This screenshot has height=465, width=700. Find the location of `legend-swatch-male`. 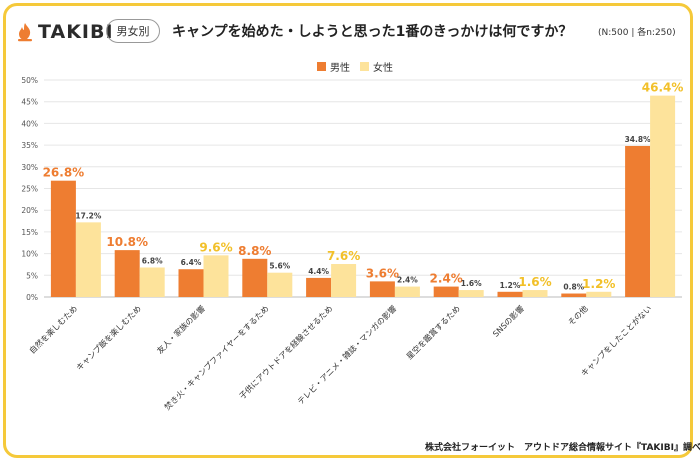

legend-swatch-male is located at coordinates (321, 66).